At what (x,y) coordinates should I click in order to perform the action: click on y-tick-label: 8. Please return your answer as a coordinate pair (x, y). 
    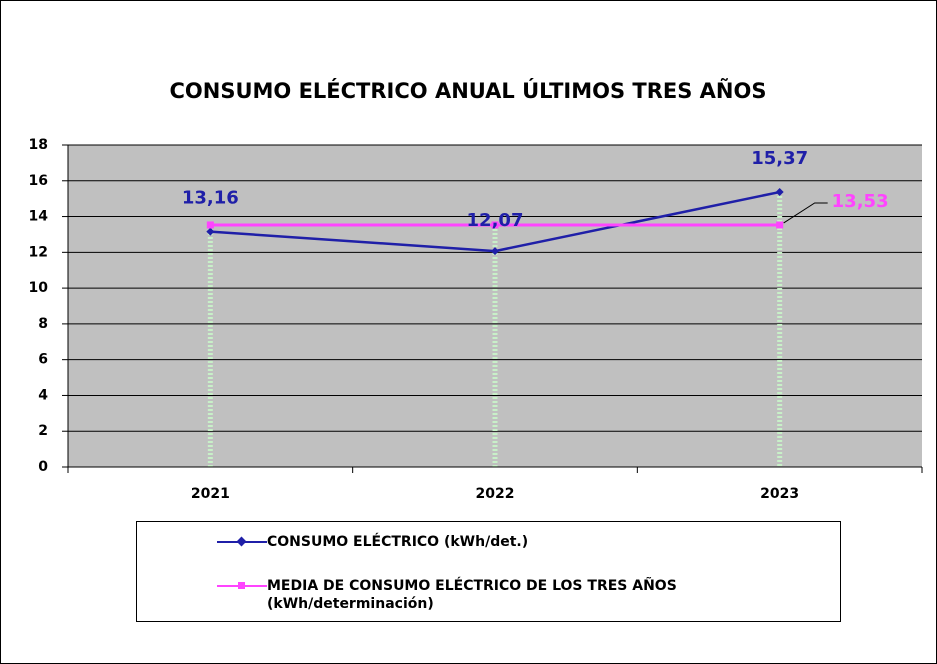
    Looking at the image, I should click on (43, 324).